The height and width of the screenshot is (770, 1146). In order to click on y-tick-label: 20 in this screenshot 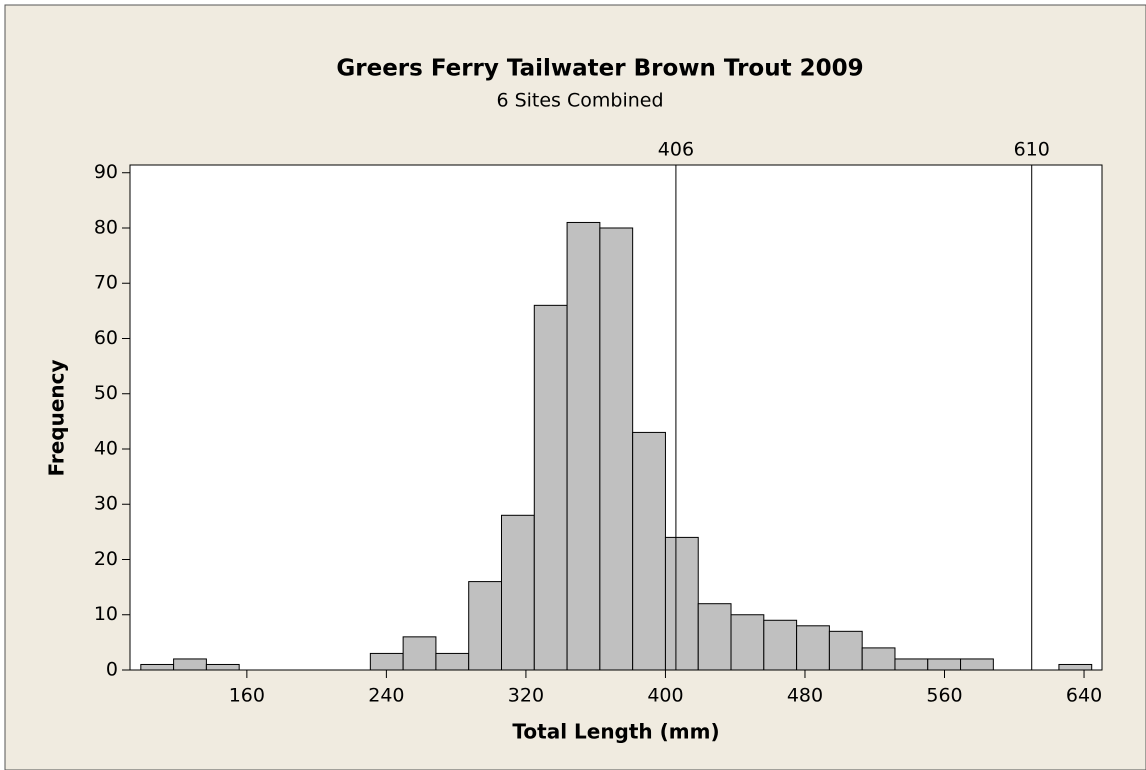, I will do `click(106, 559)`.